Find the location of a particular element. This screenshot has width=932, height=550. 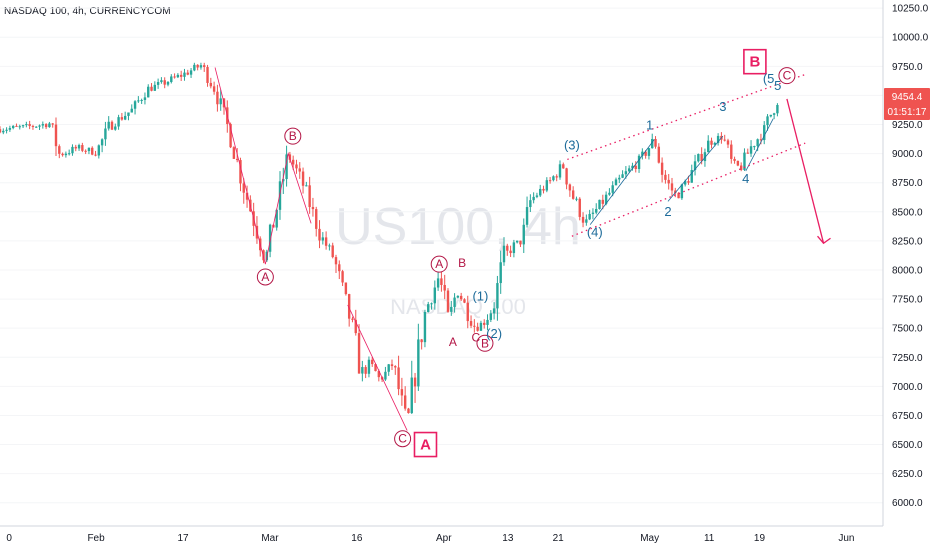

wave-label-blue: 2 is located at coordinates (667, 211).